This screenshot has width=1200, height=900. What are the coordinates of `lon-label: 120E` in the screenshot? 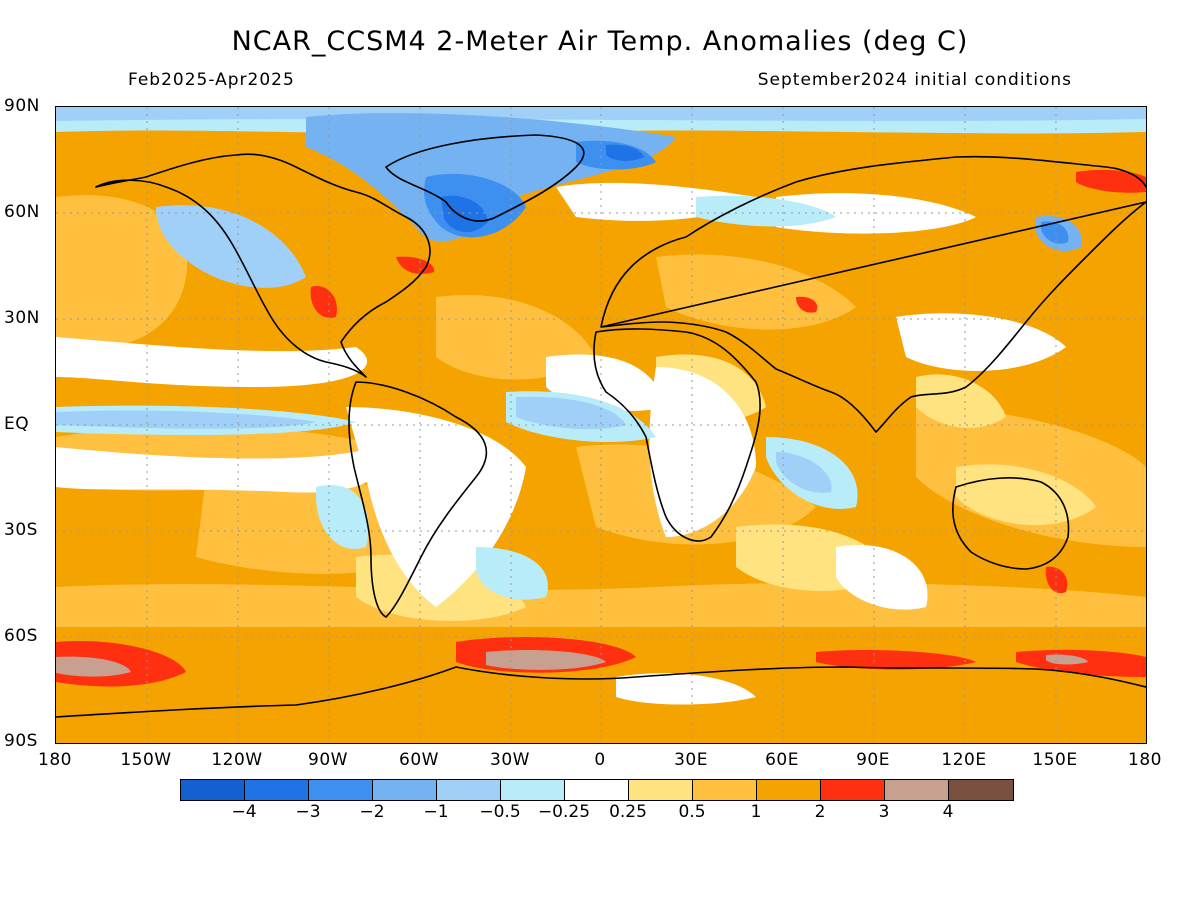 It's located at (964, 760).